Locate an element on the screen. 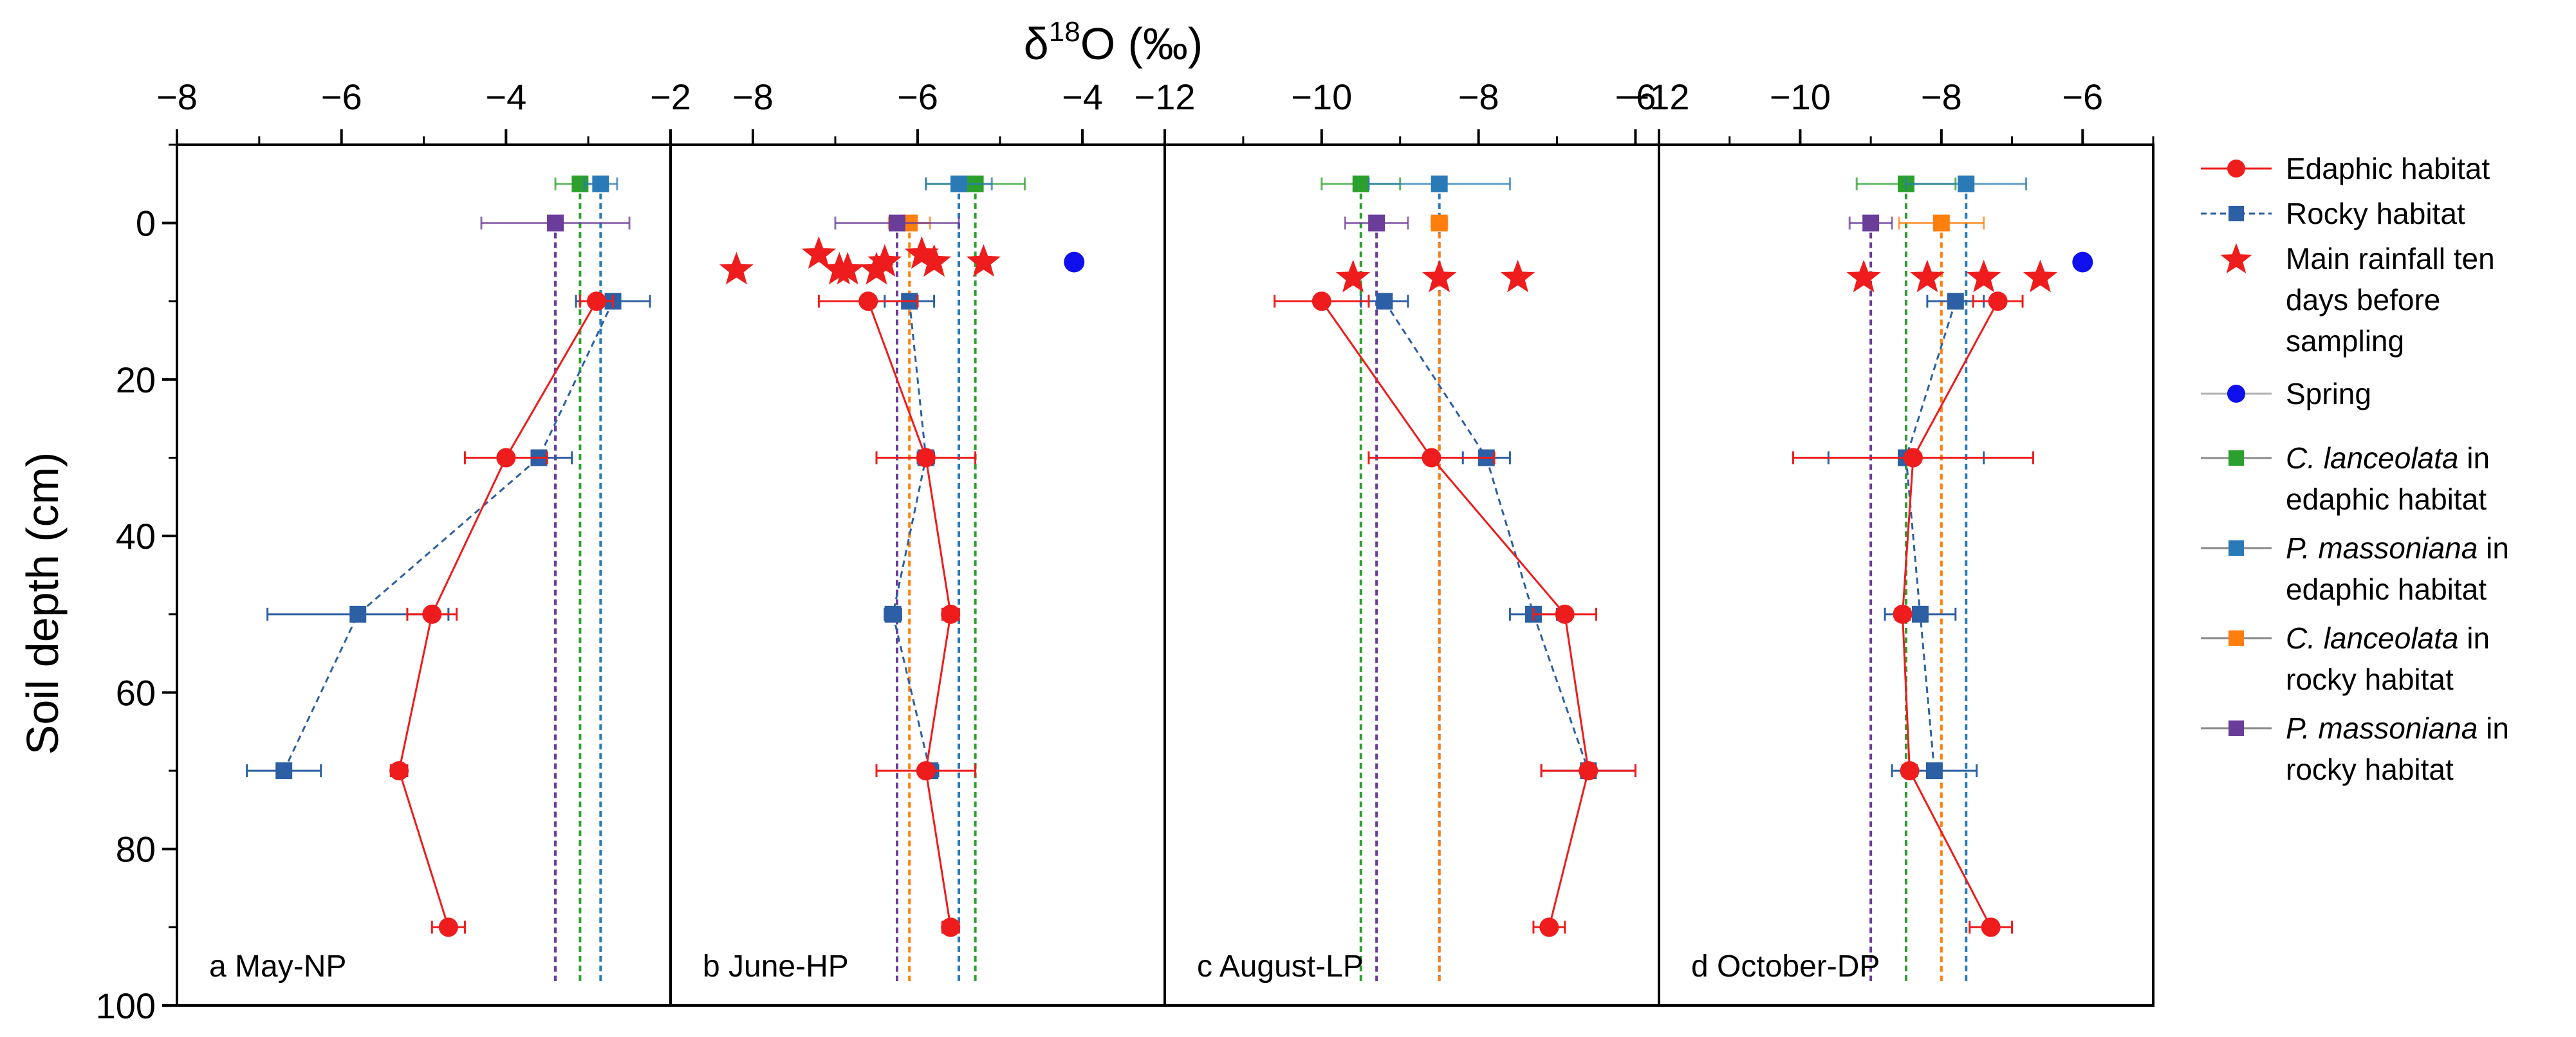 The width and height of the screenshot is (2576, 1037). panel-title-c: c August-LP is located at coordinates (1280, 967).